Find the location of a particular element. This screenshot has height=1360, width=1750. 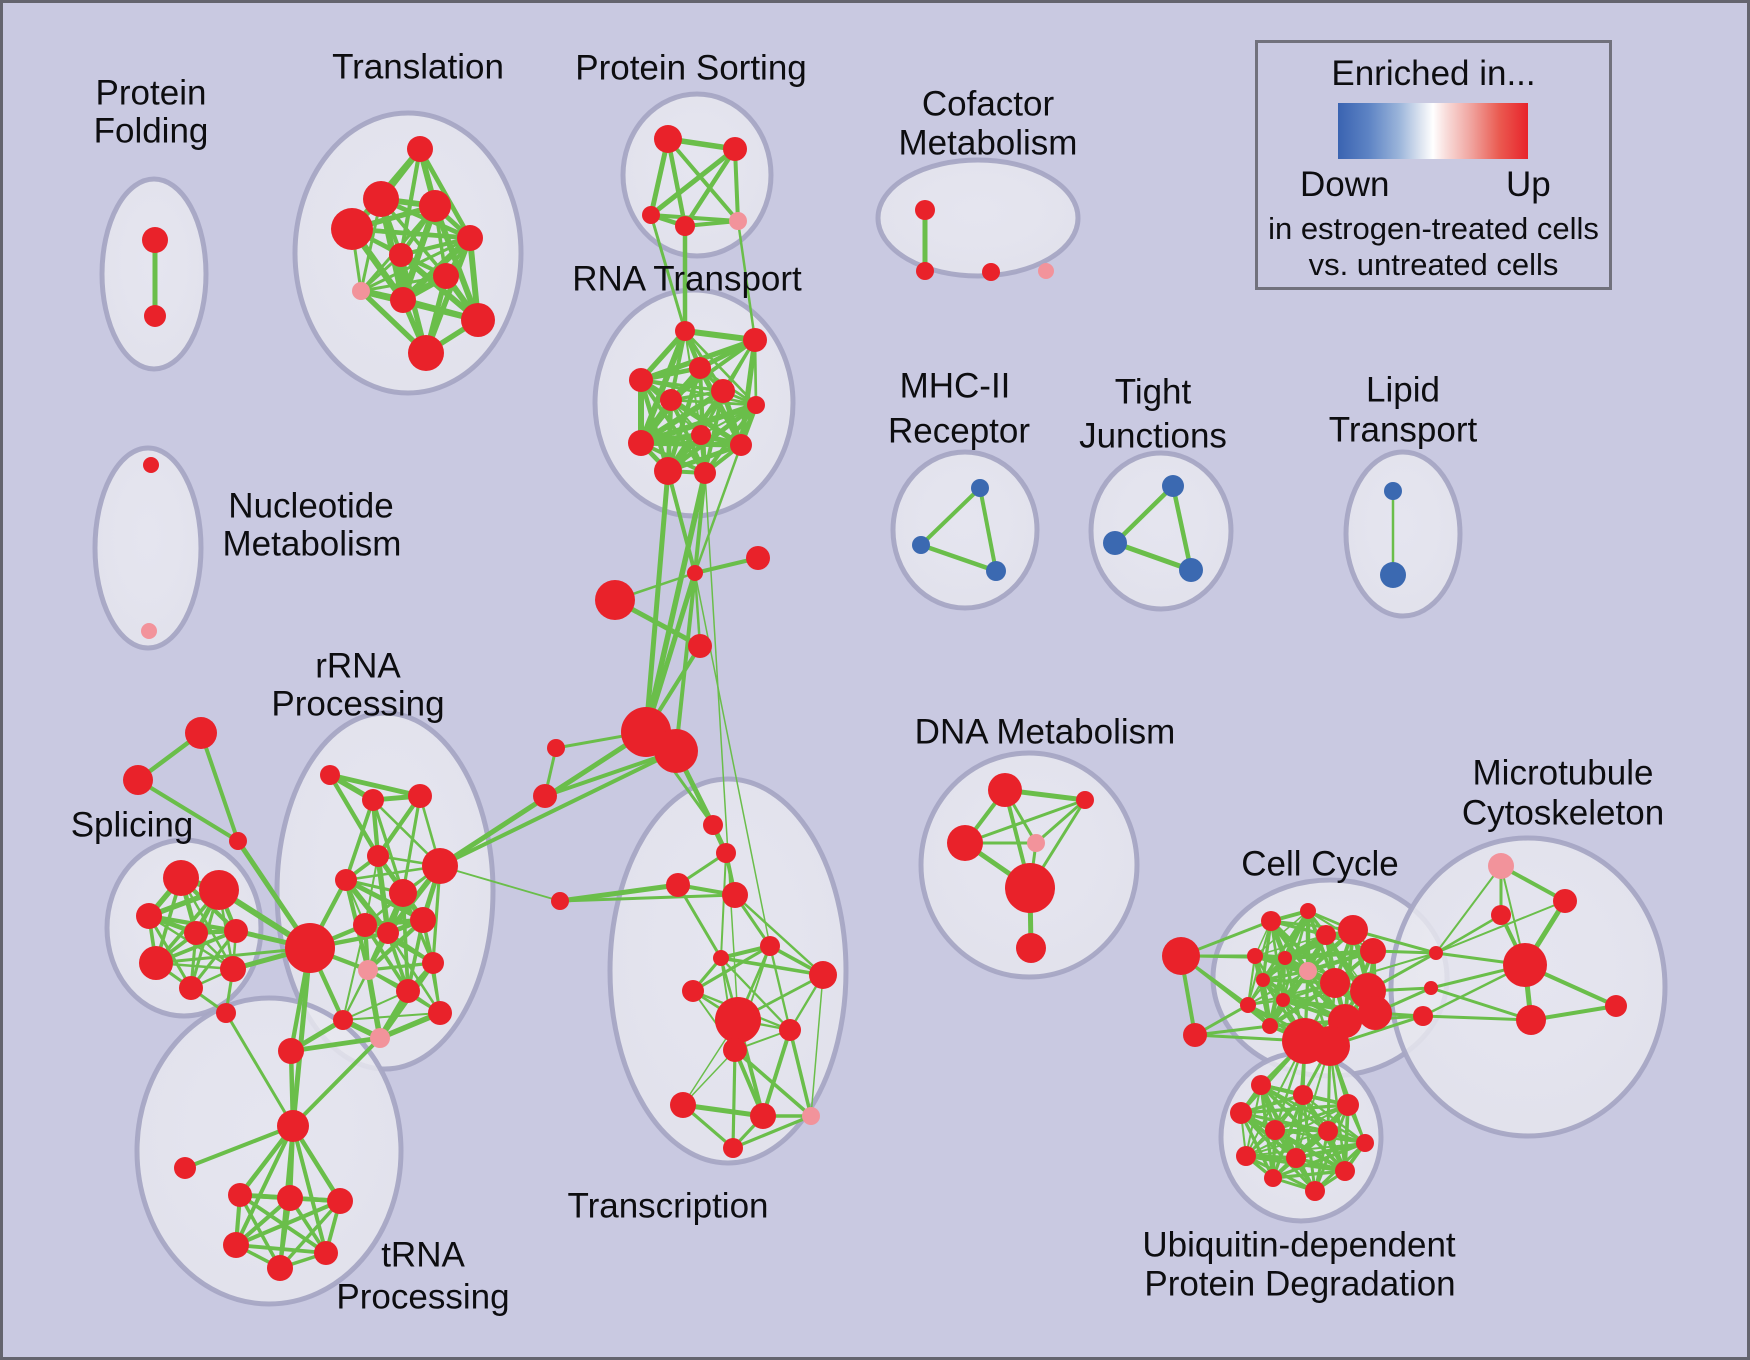

node-tr8 is located at coordinates (403, 300).